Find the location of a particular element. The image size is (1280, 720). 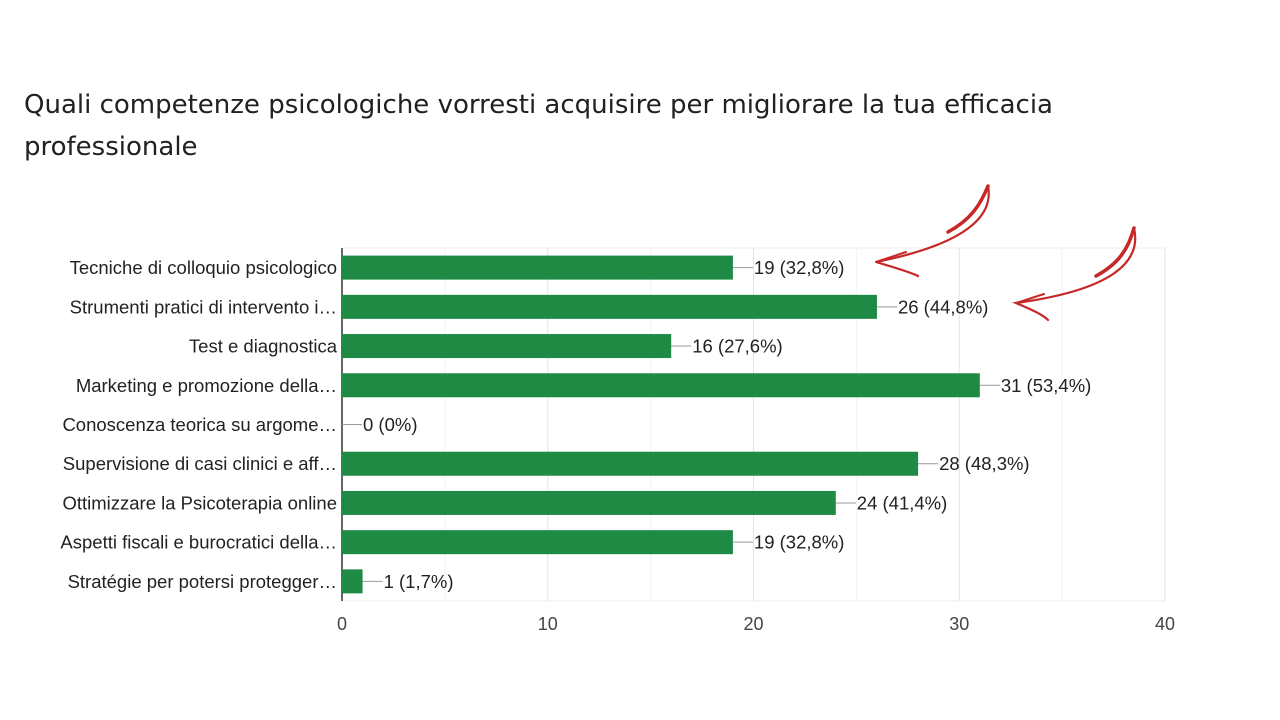

annotations is located at coordinates (1006, 253).